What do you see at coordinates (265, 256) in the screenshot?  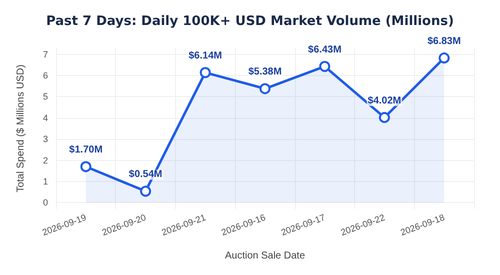 I see `x-axis-title: Auction Sale Date` at bounding box center [265, 256].